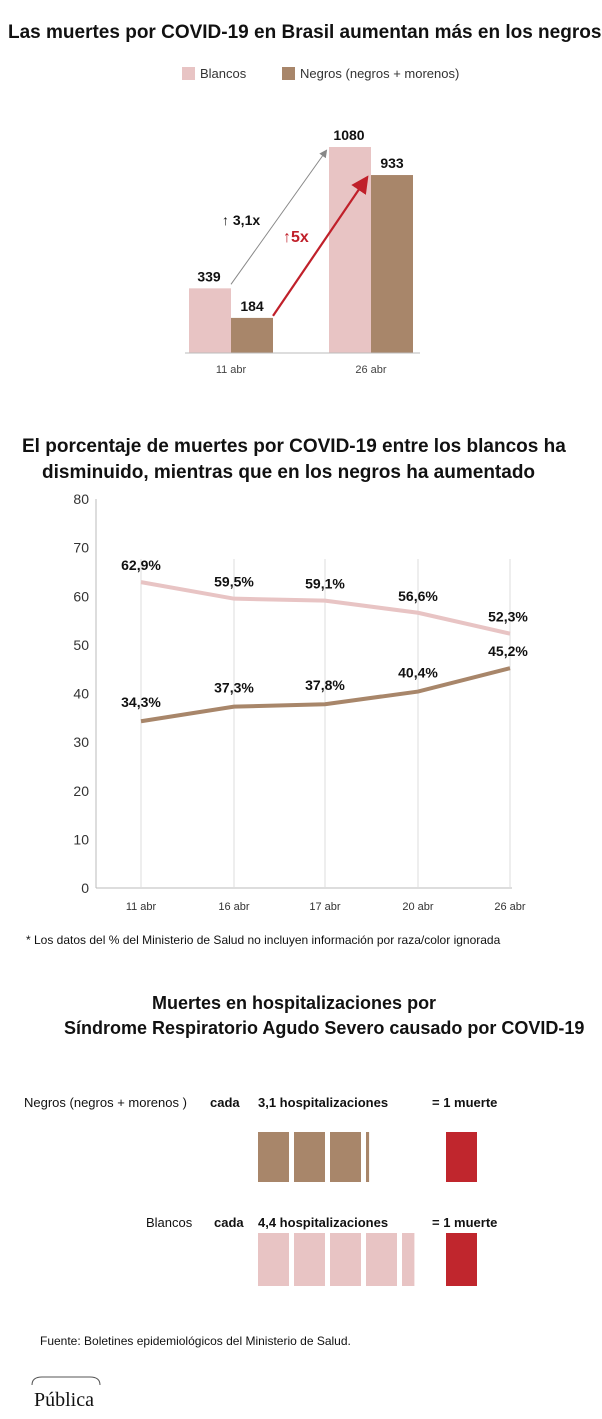 The width and height of the screenshot is (602, 1419). What do you see at coordinates (141, 565) in the screenshot?
I see `data-label: 62,9%` at bounding box center [141, 565].